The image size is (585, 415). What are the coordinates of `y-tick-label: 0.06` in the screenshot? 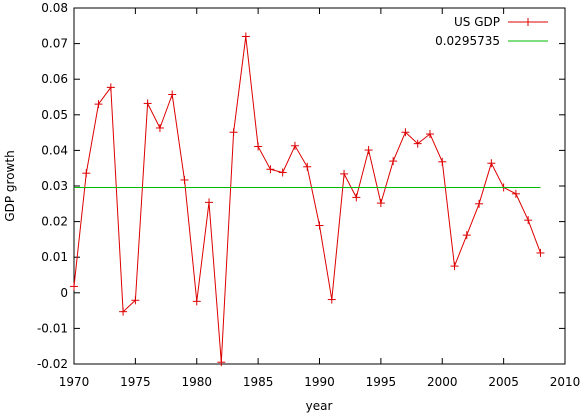 It's located at (54, 79).